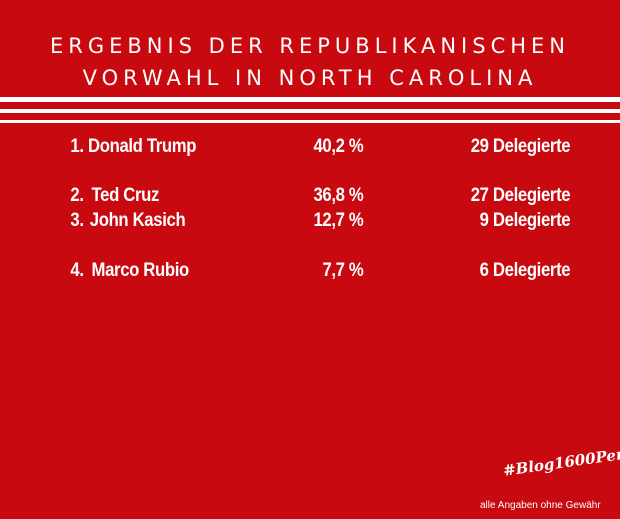  Describe the element at coordinates (520, 146) in the screenshot. I see `delegate-count: 29 Delegierte` at that location.